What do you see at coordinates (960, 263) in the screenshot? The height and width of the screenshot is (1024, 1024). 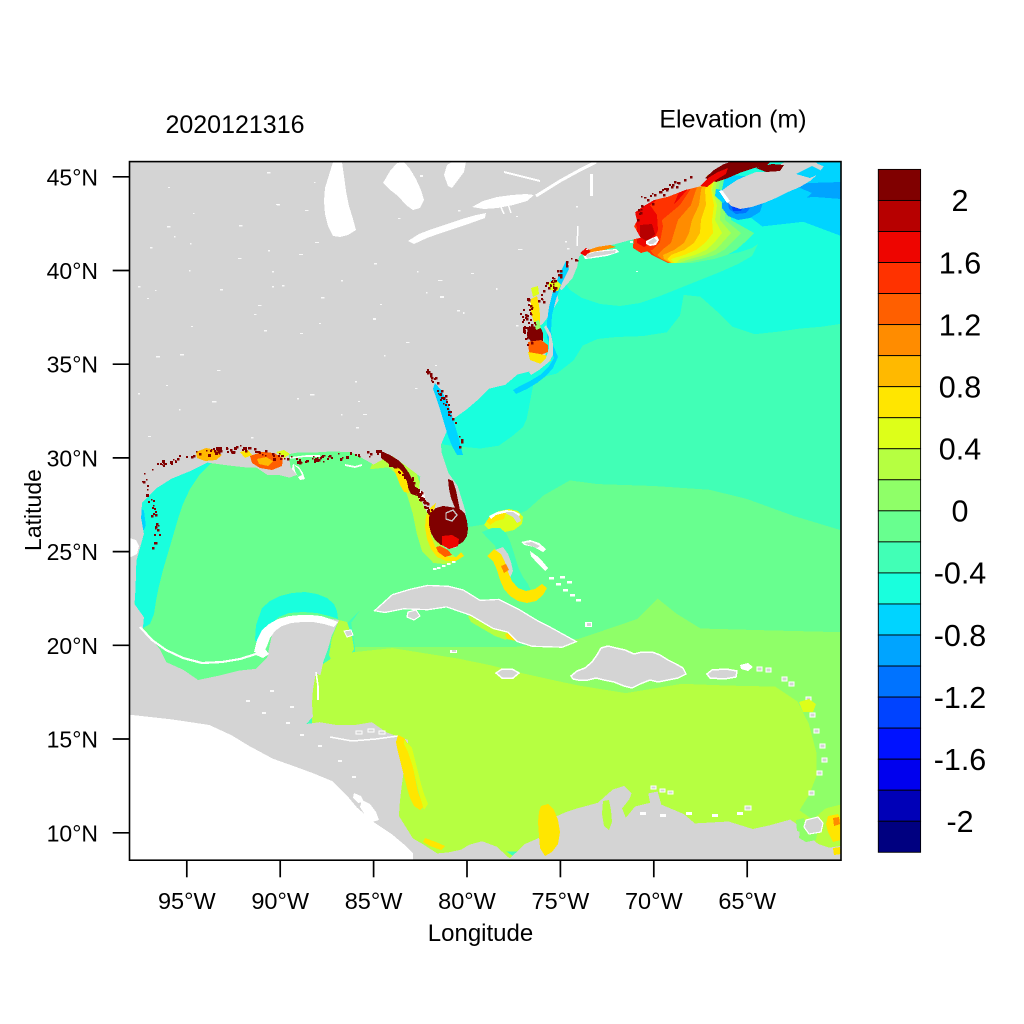 I see `svg-text: 1.6` at bounding box center [960, 263].